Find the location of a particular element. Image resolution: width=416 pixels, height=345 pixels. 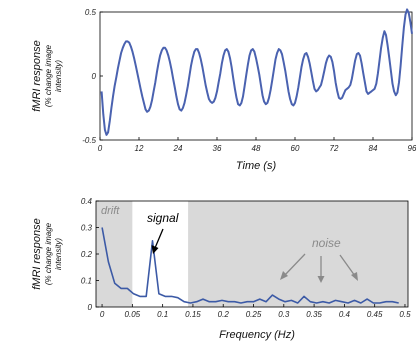

freq-y-axis-sublabel-1: (% change image is located at coordinates (48, 253).